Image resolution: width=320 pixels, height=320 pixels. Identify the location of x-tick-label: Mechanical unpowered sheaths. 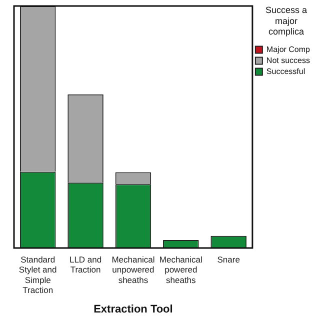
(133, 269).